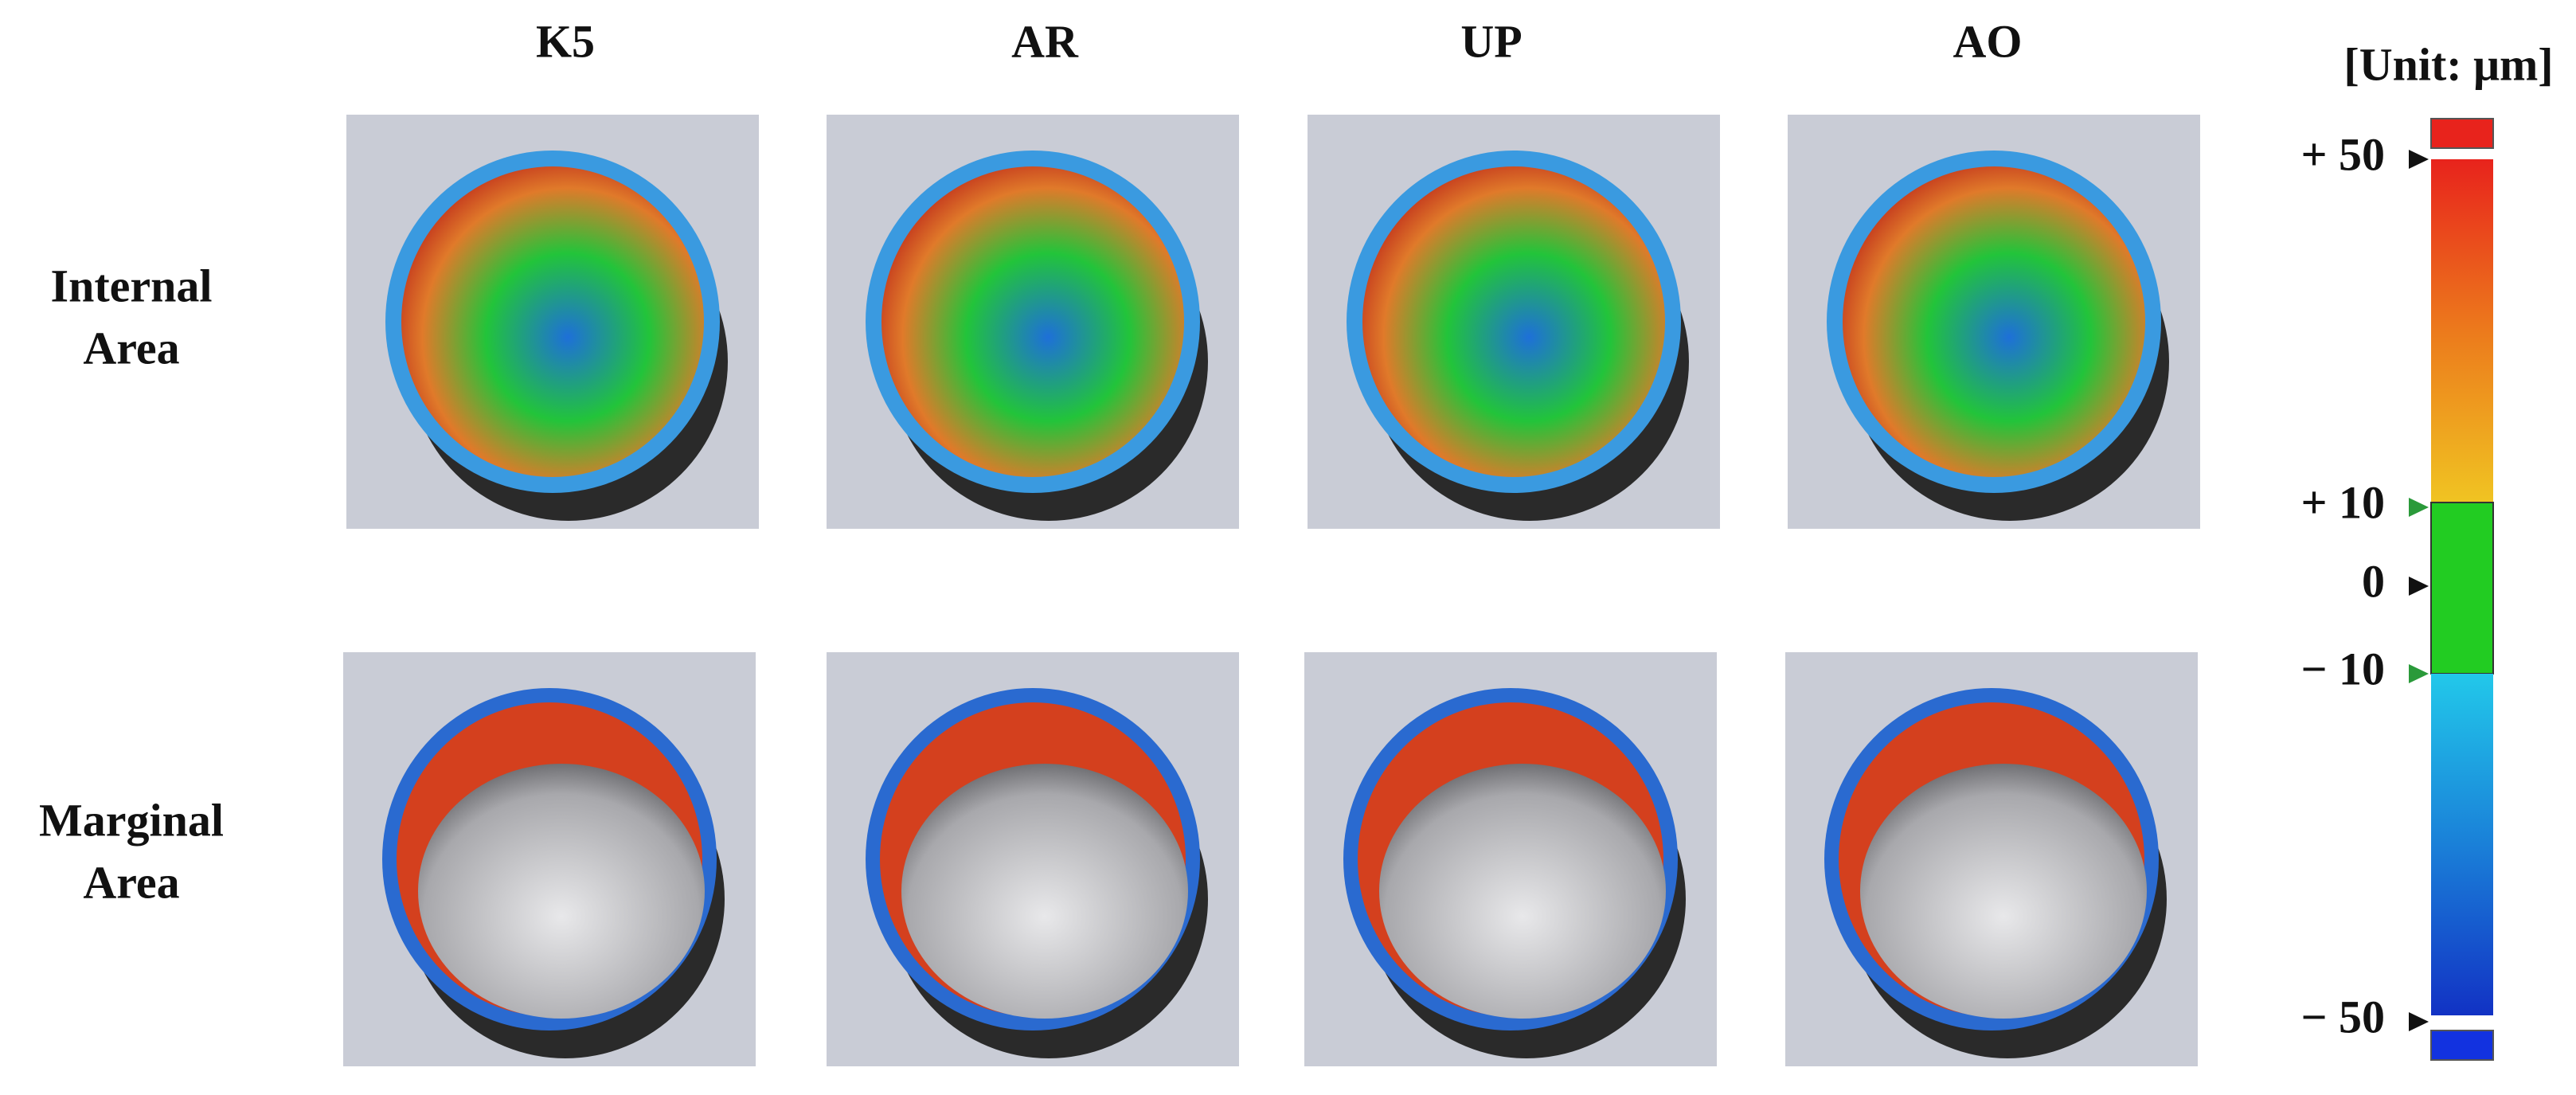 This screenshot has width=2576, height=1095. I want to click on scale-cool, so click(2462, 844).